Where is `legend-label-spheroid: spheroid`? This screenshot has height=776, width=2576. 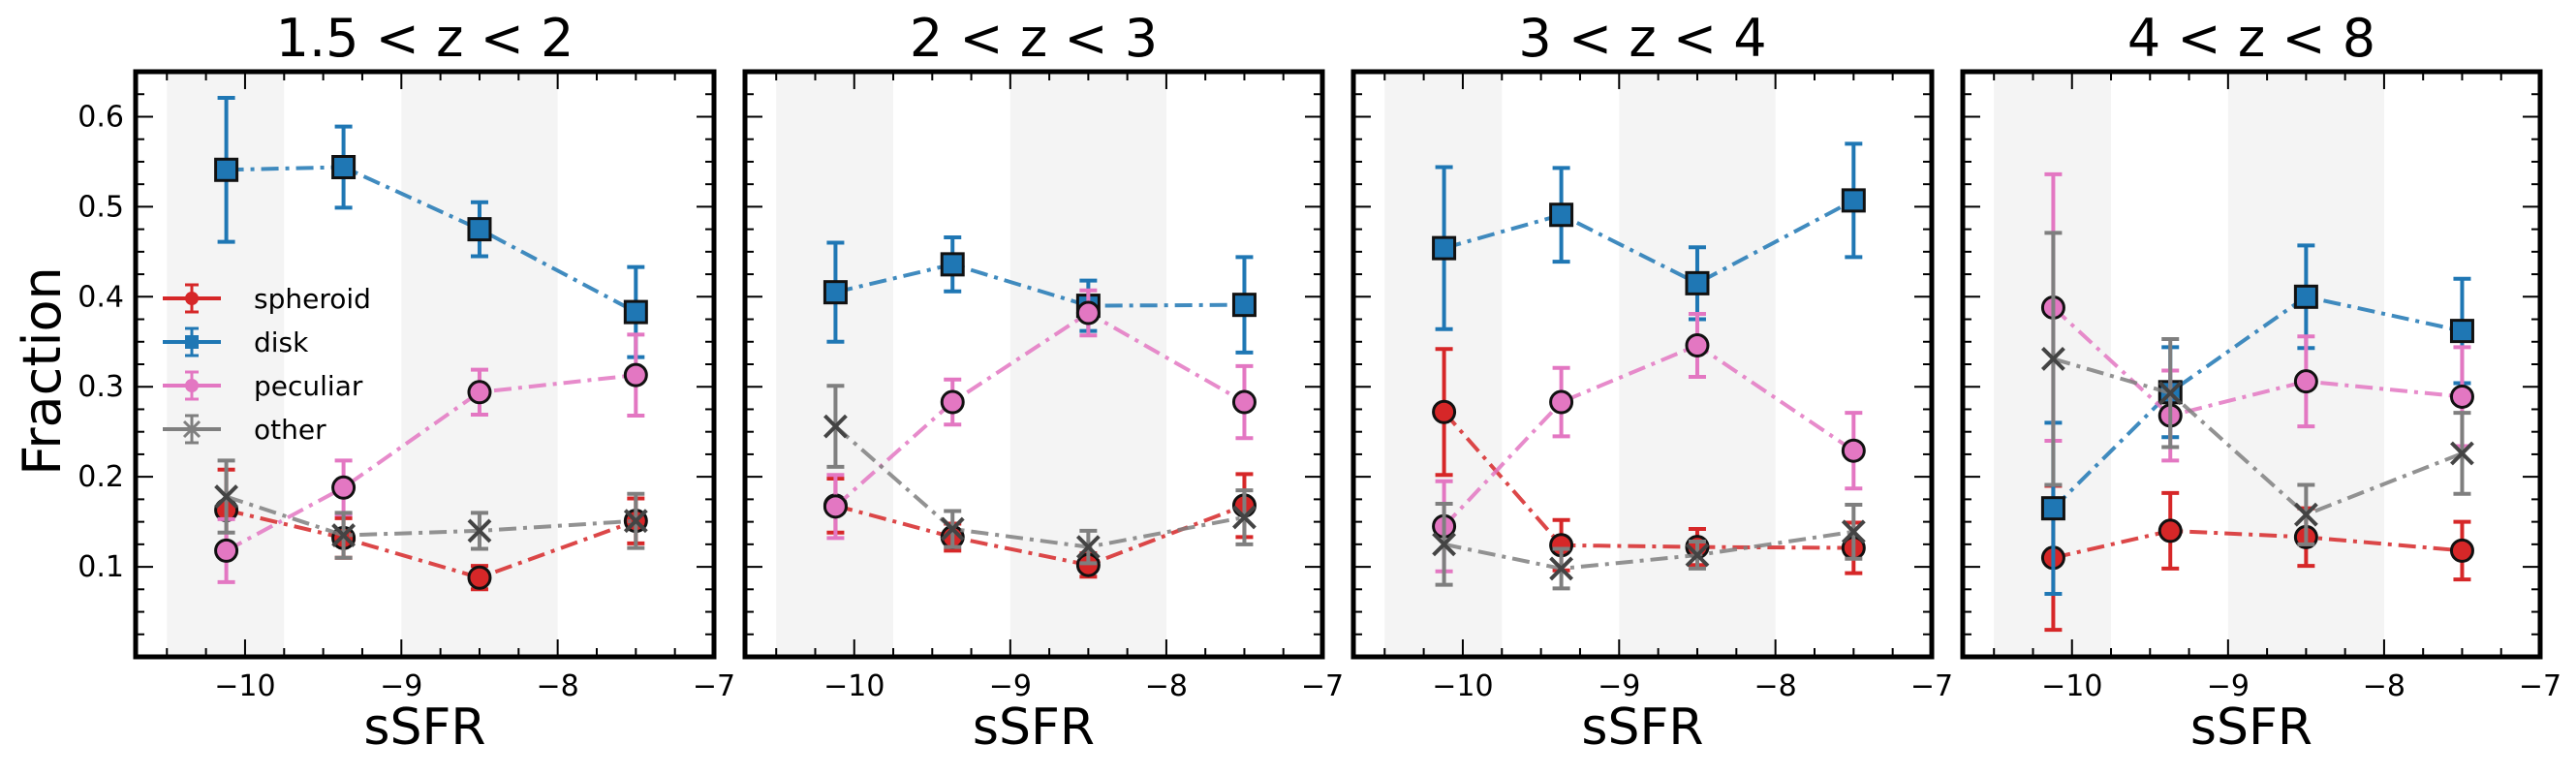 legend-label-spheroid: spheroid is located at coordinates (312, 299).